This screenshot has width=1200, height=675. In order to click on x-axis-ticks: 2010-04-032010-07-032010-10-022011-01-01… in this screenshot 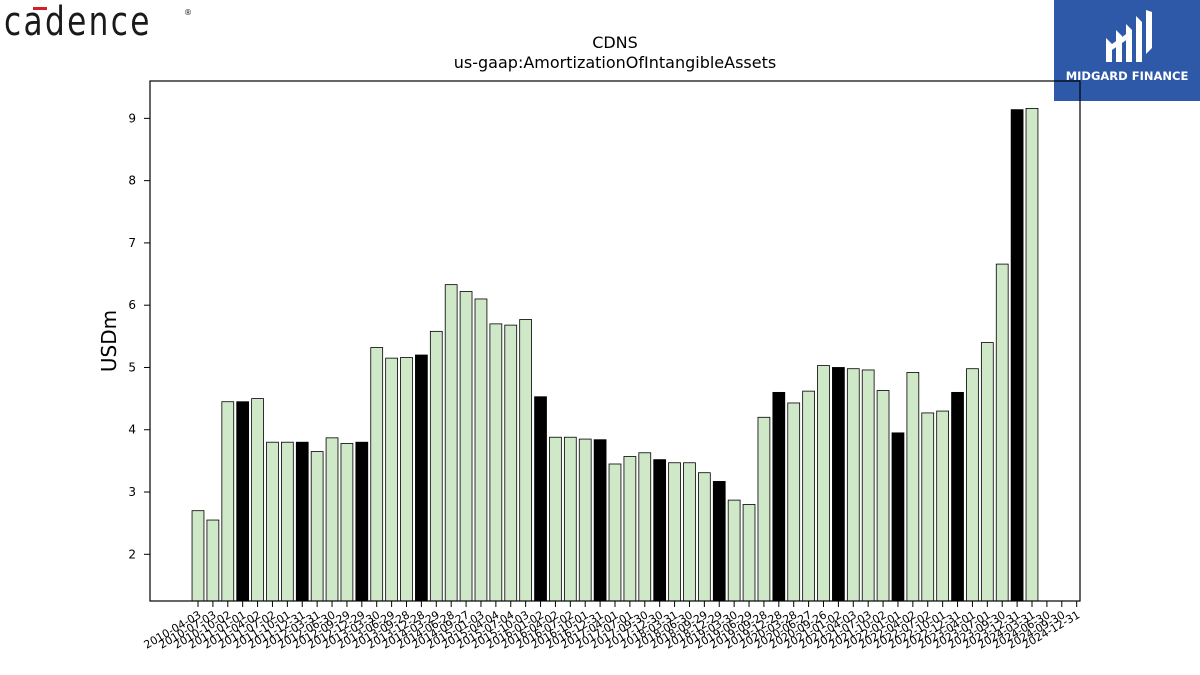, I will do `click(612, 626)`.